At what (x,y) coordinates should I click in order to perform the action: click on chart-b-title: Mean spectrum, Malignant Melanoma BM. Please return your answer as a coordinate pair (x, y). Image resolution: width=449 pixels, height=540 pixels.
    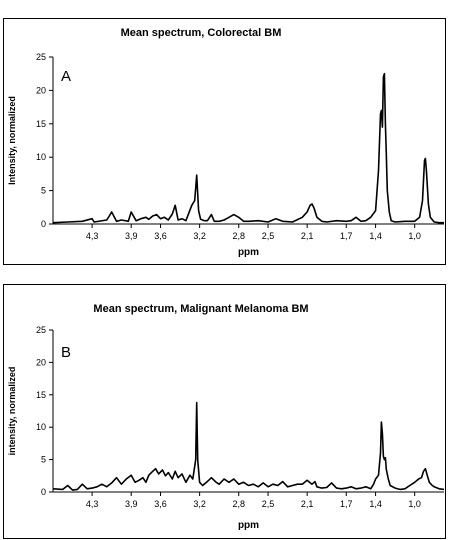
    Looking at the image, I should click on (200, 309).